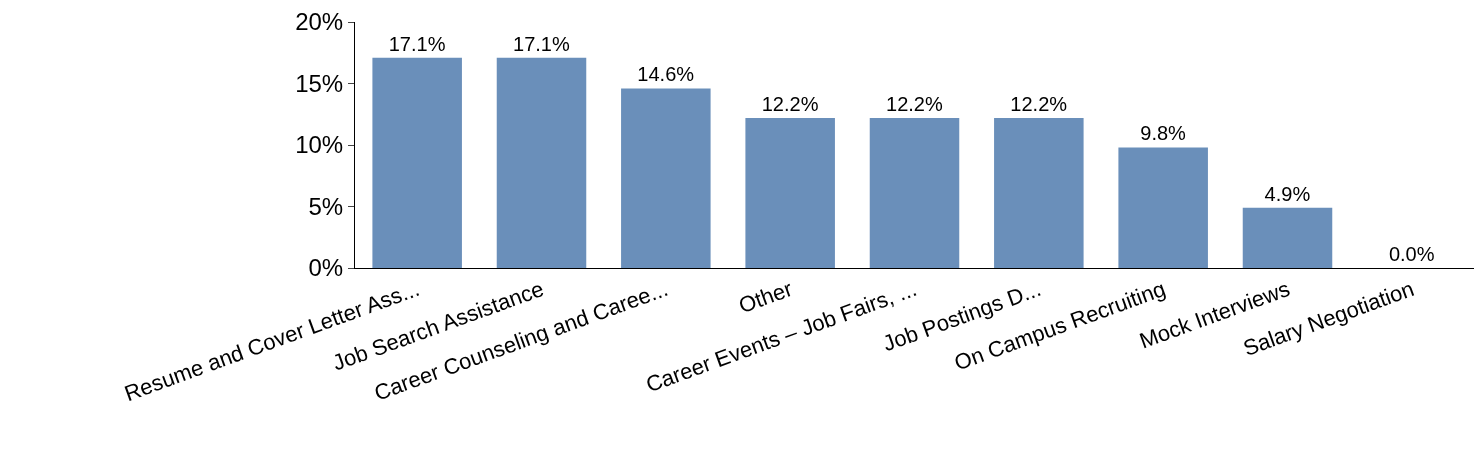  What do you see at coordinates (326, 206) in the screenshot?
I see `y-tick-label: 5%` at bounding box center [326, 206].